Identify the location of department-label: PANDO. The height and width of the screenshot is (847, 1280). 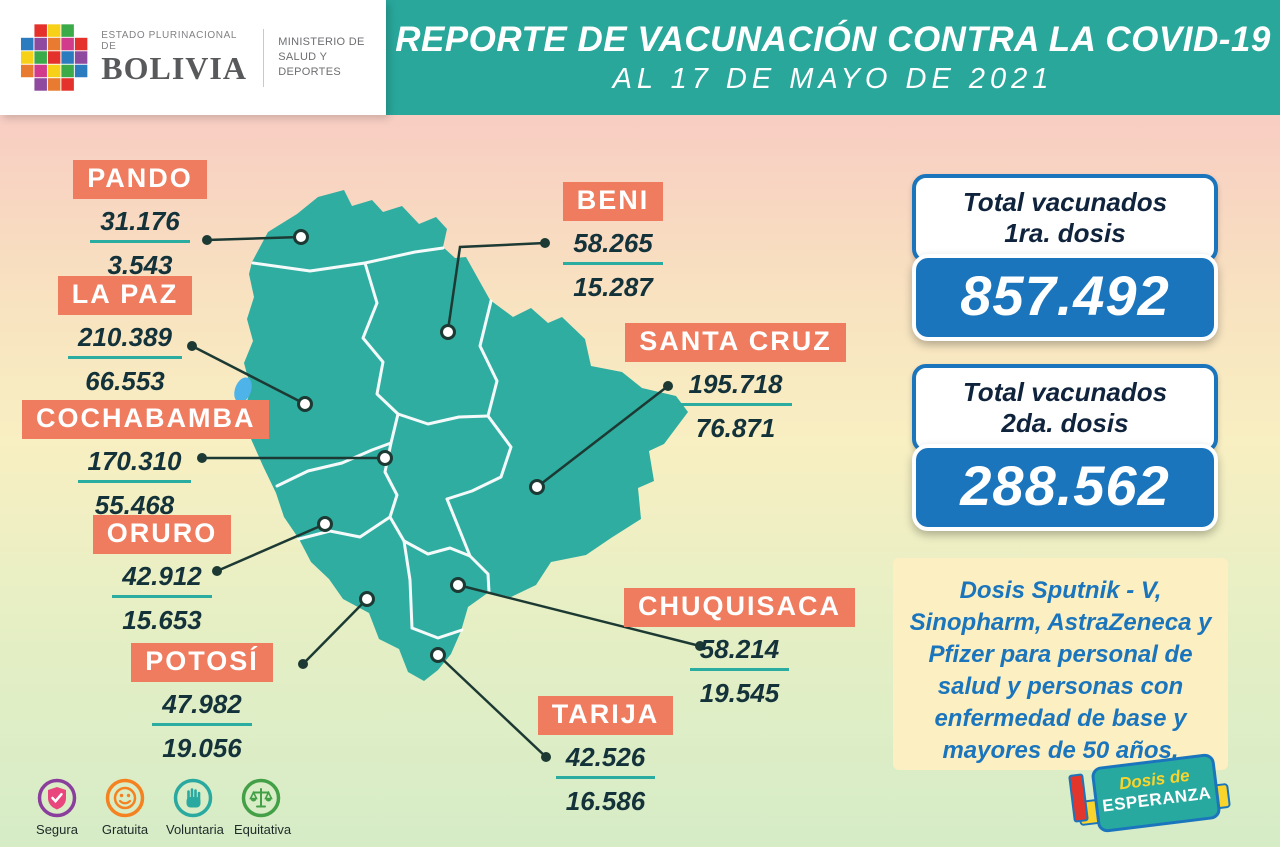
(140, 179).